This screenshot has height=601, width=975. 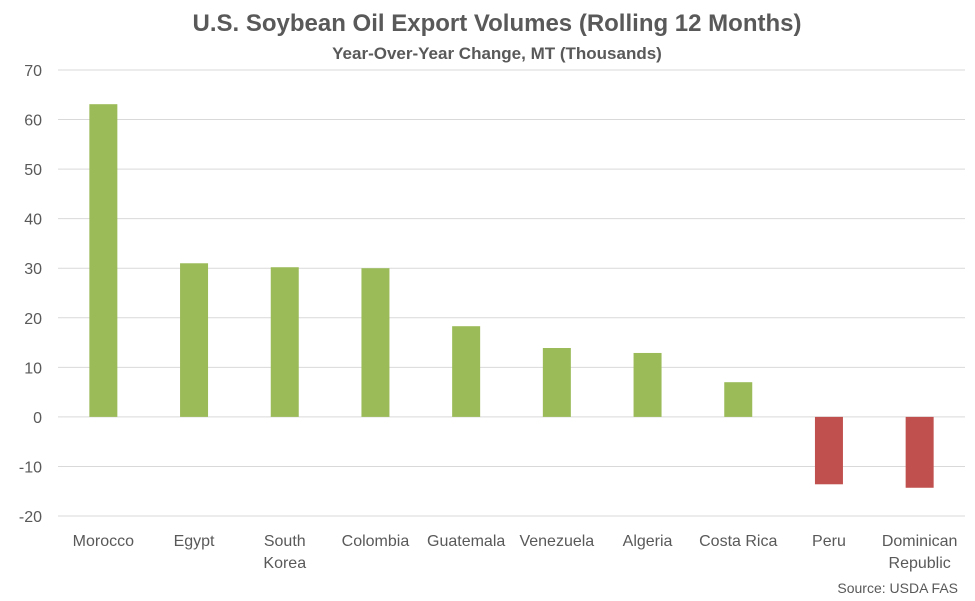 I want to click on source-note: Source: USDA FAS, so click(x=897, y=588).